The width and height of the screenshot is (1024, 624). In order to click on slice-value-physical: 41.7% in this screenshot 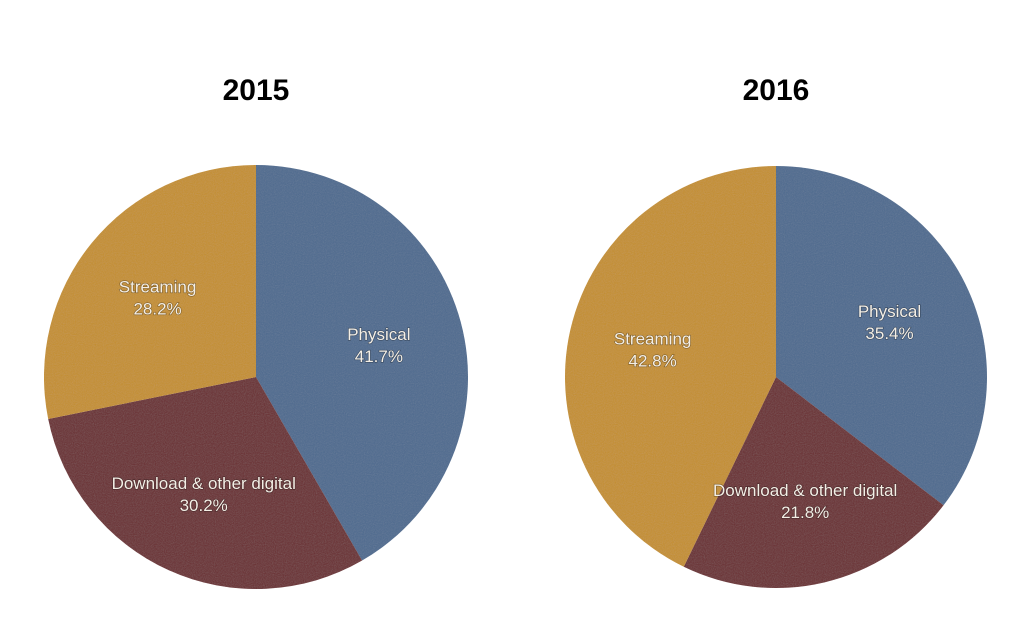, I will do `click(379, 356)`.